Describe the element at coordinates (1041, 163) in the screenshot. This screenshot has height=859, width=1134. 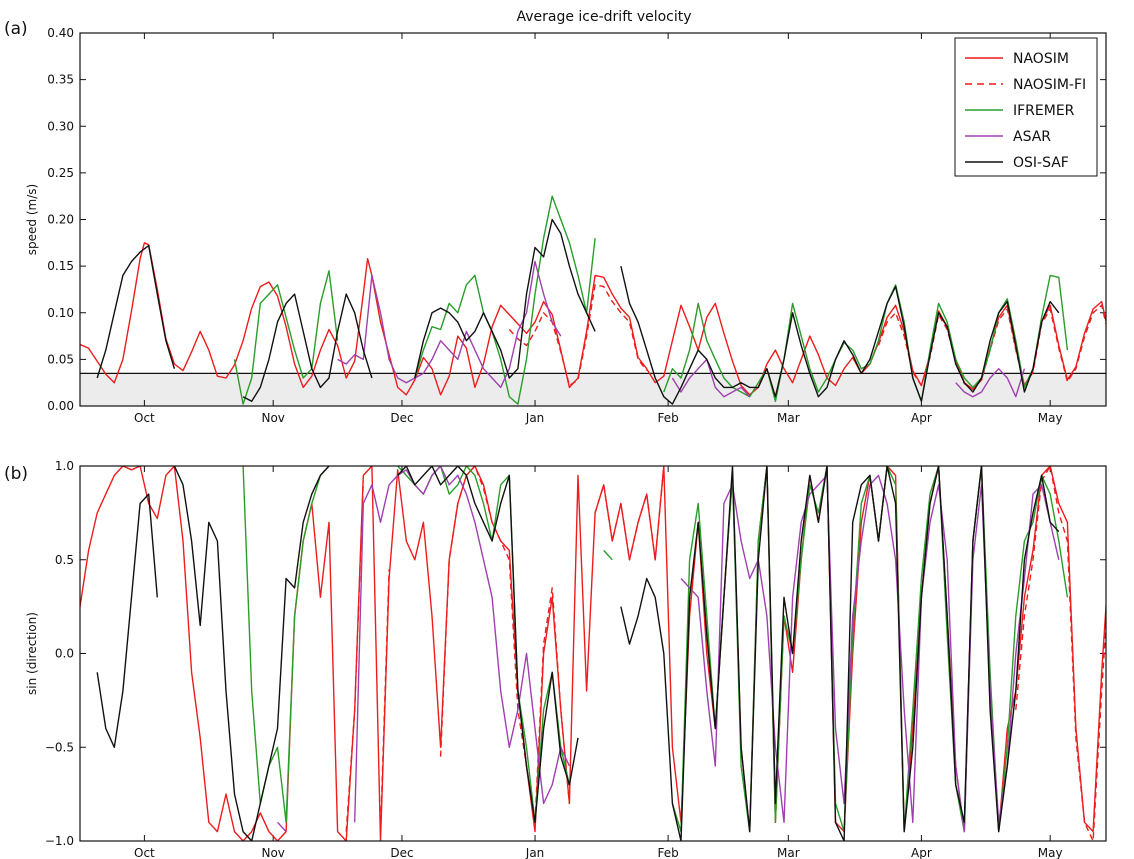
I see `legend-label-osi-saf: OSI-SAF` at that location.